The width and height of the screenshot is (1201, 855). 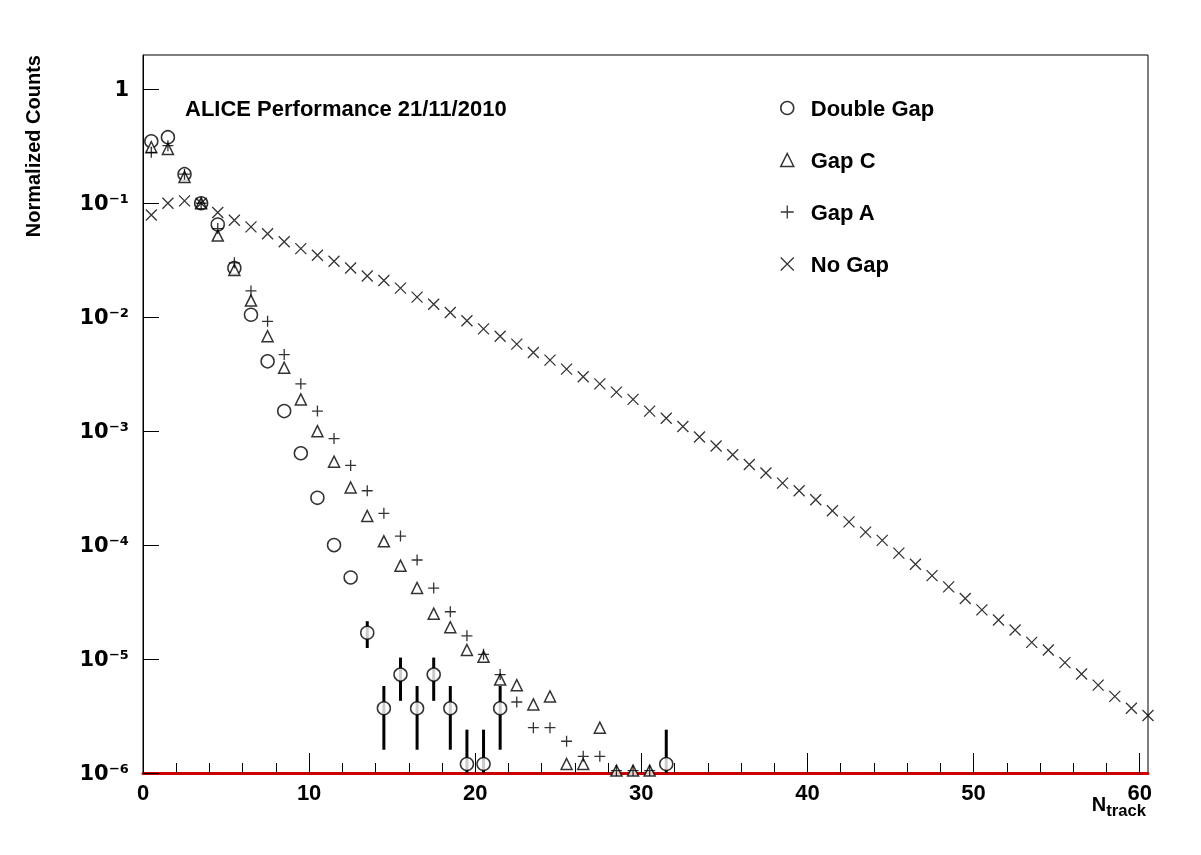 I want to click on x-tick-label: 20, so click(x=475, y=792).